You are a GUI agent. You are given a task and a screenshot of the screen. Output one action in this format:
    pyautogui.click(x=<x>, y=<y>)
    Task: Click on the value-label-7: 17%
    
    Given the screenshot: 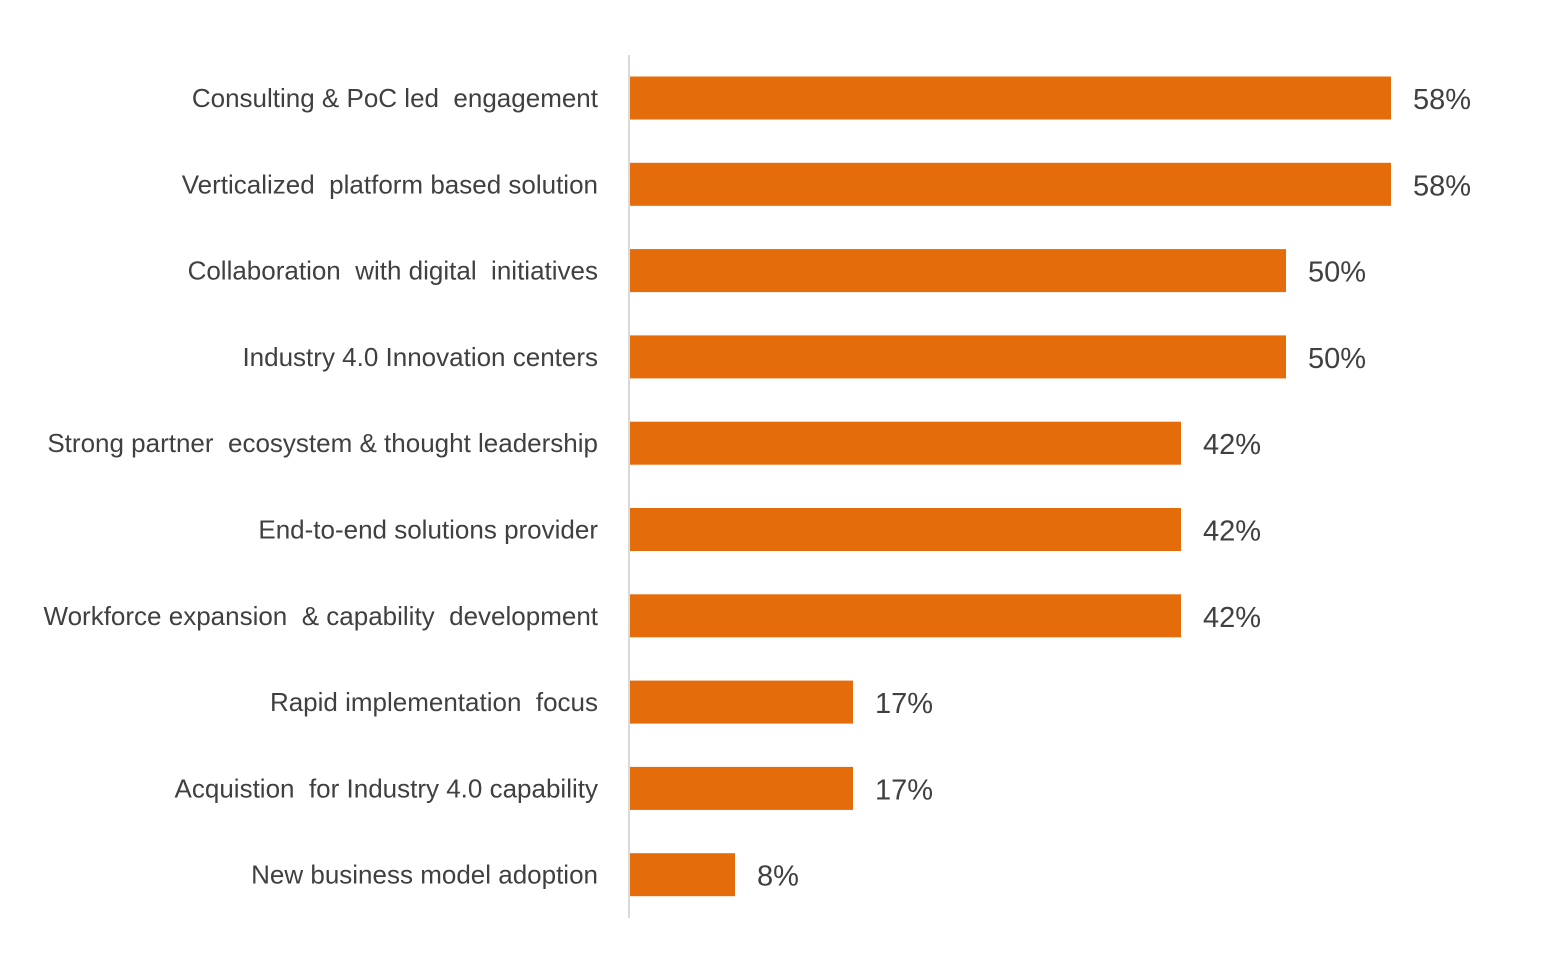 What is the action you would take?
    pyautogui.click(x=904, y=704)
    